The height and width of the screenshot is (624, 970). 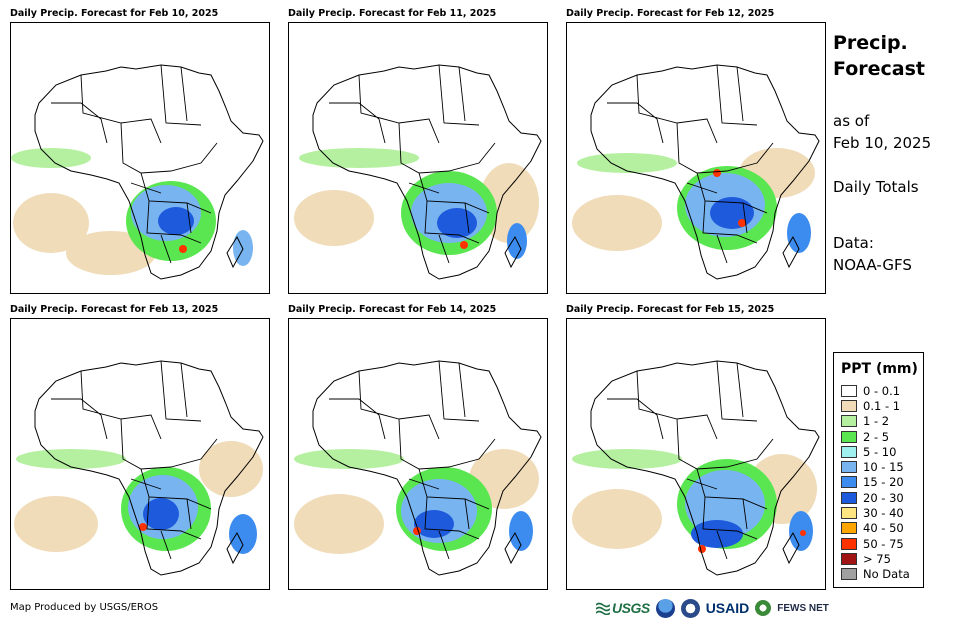 I want to click on legend-item: 15 - 20, so click(x=882, y=482).